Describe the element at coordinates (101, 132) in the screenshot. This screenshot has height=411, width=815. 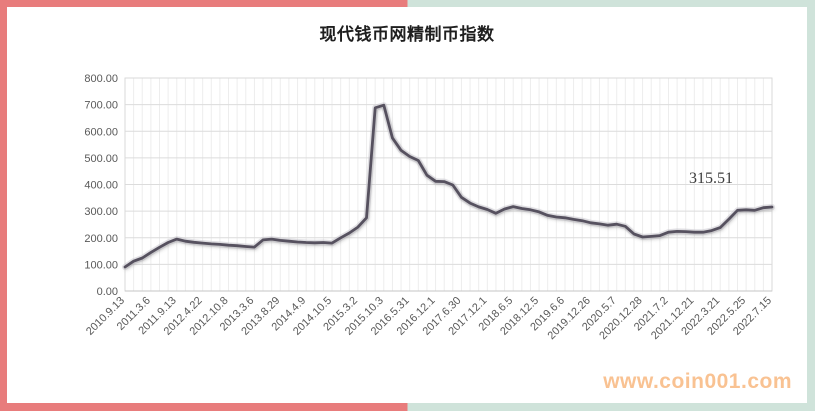
I see `y-axis-tick-label: 600.00` at that location.